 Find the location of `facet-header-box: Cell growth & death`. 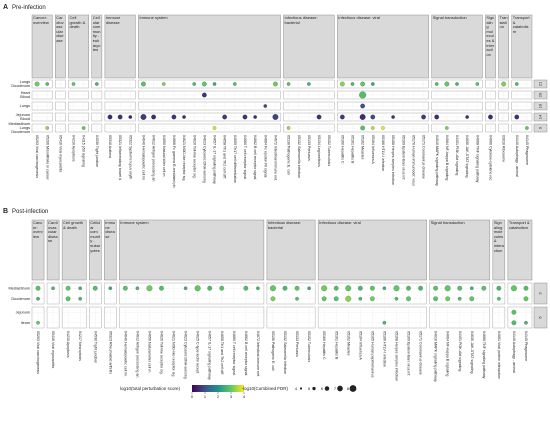

facet-header-box: Cell growth & death is located at coordinates (77, 22).